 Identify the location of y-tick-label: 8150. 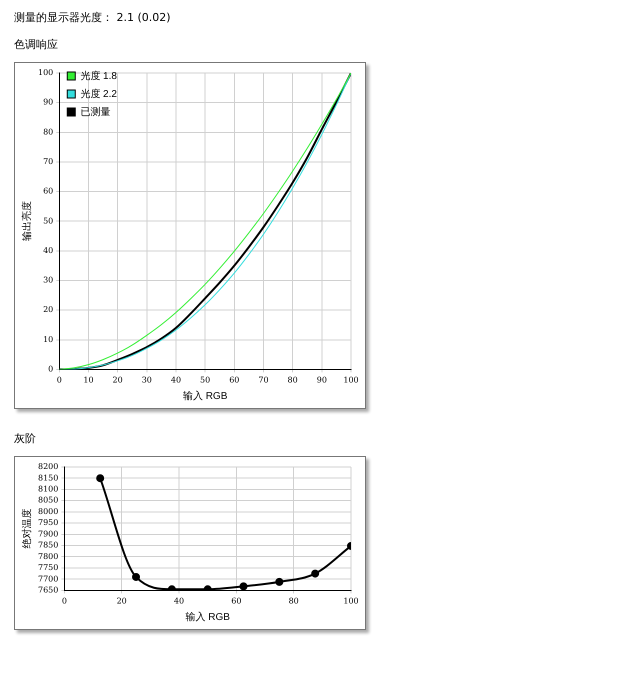
(48, 477).